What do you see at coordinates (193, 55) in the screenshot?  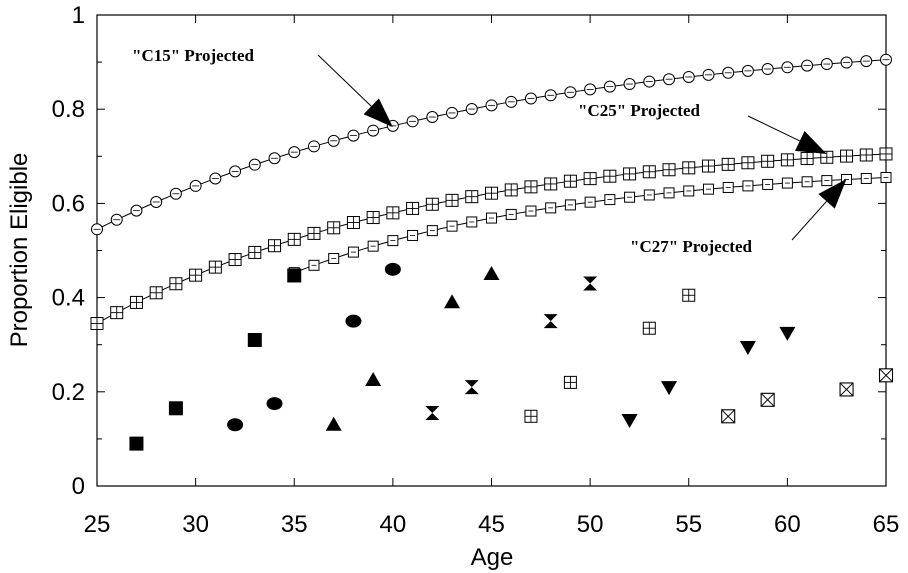 I see `annotation-label: "C15" Projected` at bounding box center [193, 55].